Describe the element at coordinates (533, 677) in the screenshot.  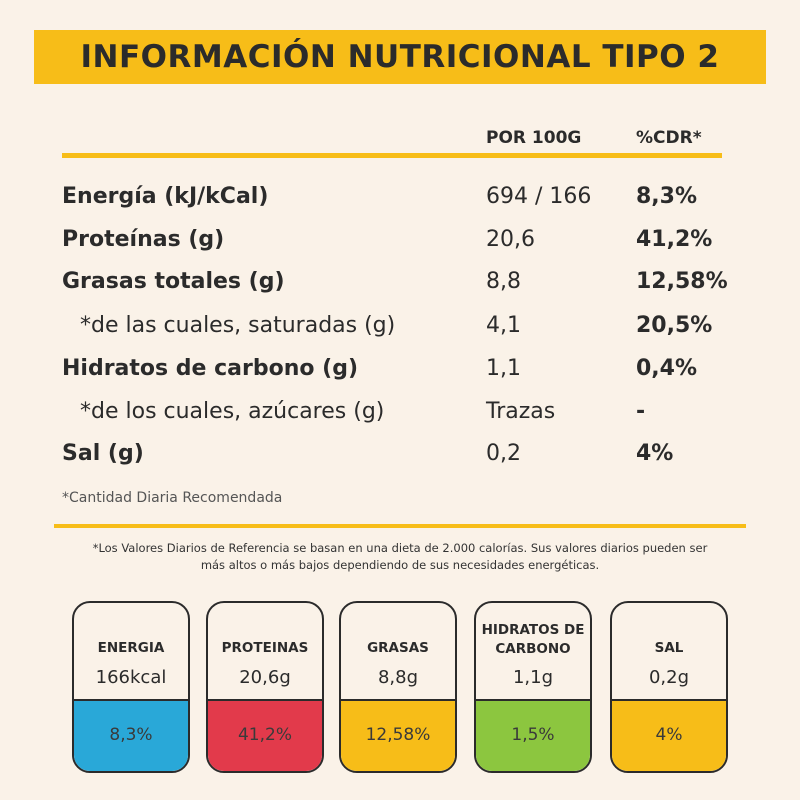
I see `card-value: 1,1g` at that location.